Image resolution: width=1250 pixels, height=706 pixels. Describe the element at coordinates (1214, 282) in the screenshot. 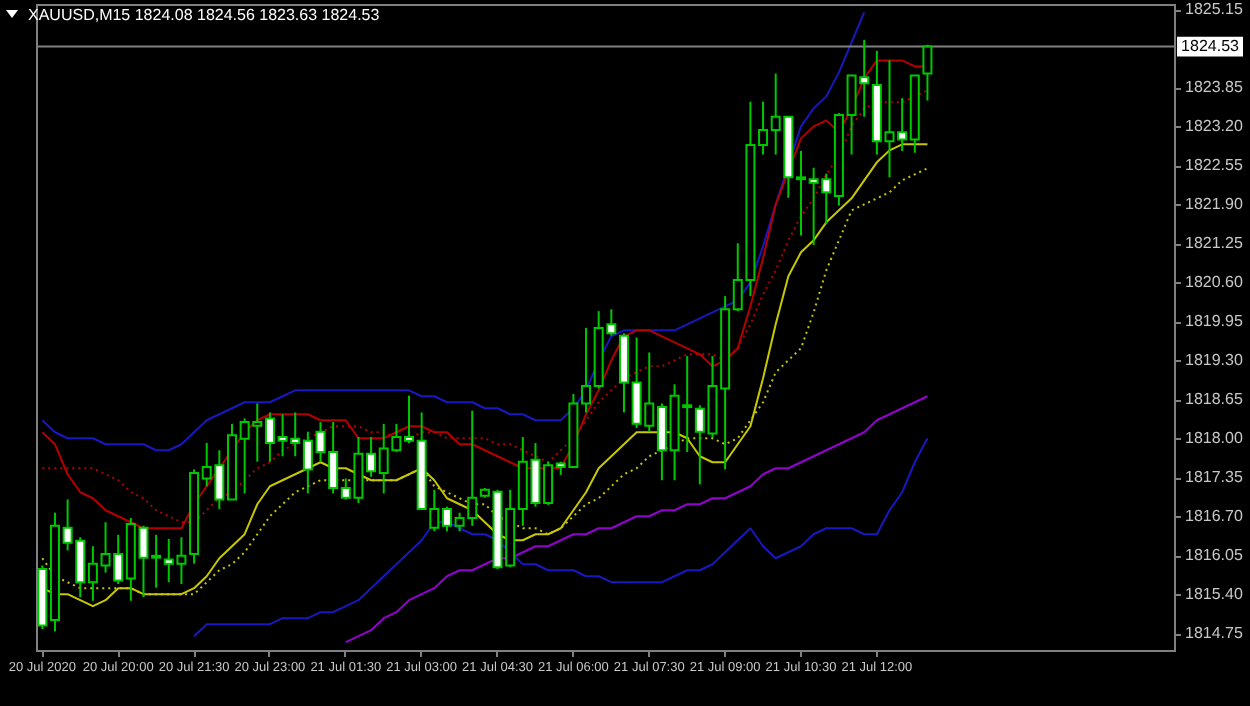

I see `y-tick-label: 1820.60` at that location.